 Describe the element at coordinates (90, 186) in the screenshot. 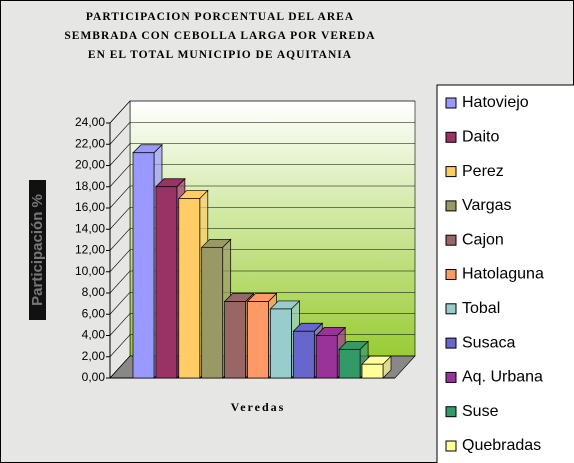

I see `y-tick-label: 18,00` at that location.